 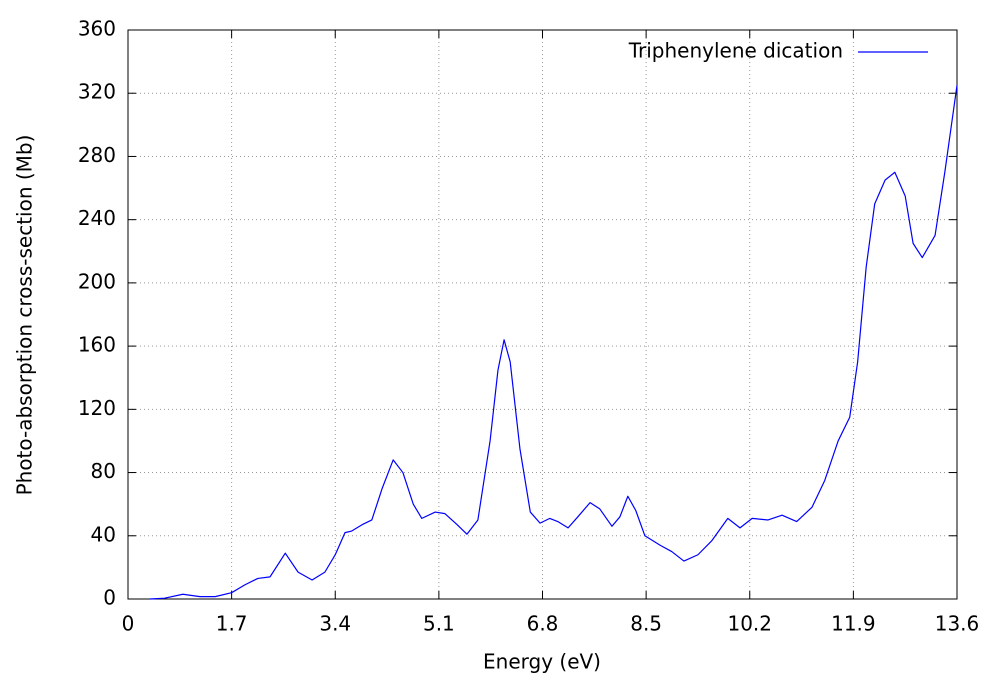 What do you see at coordinates (97, 408) in the screenshot?
I see `y-tick-label: 120` at bounding box center [97, 408].